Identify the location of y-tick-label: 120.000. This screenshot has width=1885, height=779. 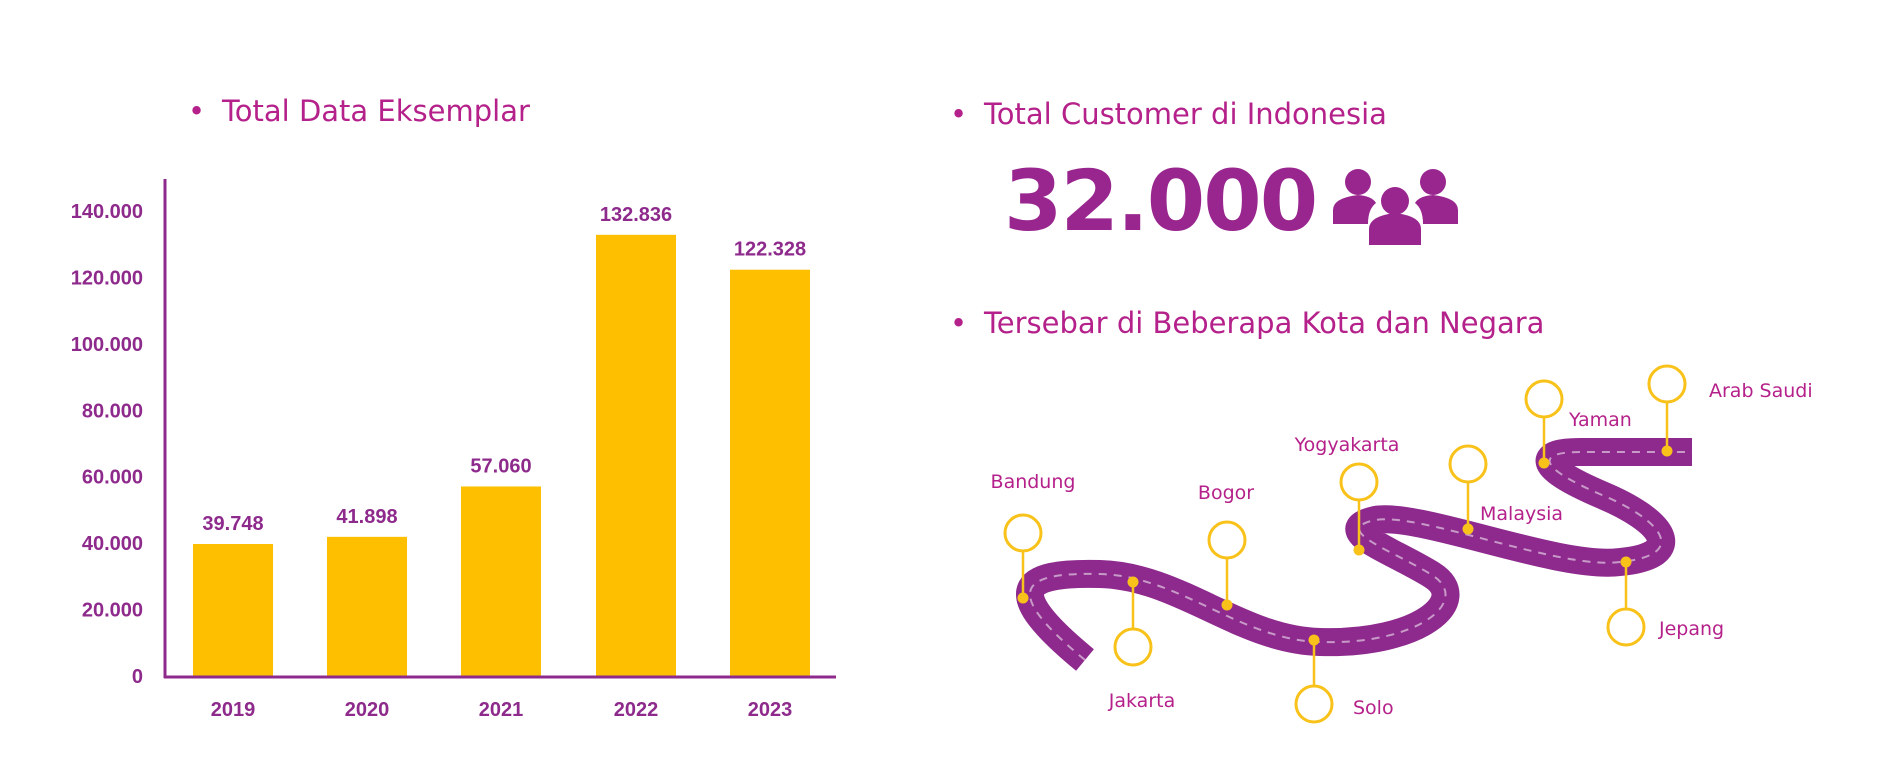
(107, 278).